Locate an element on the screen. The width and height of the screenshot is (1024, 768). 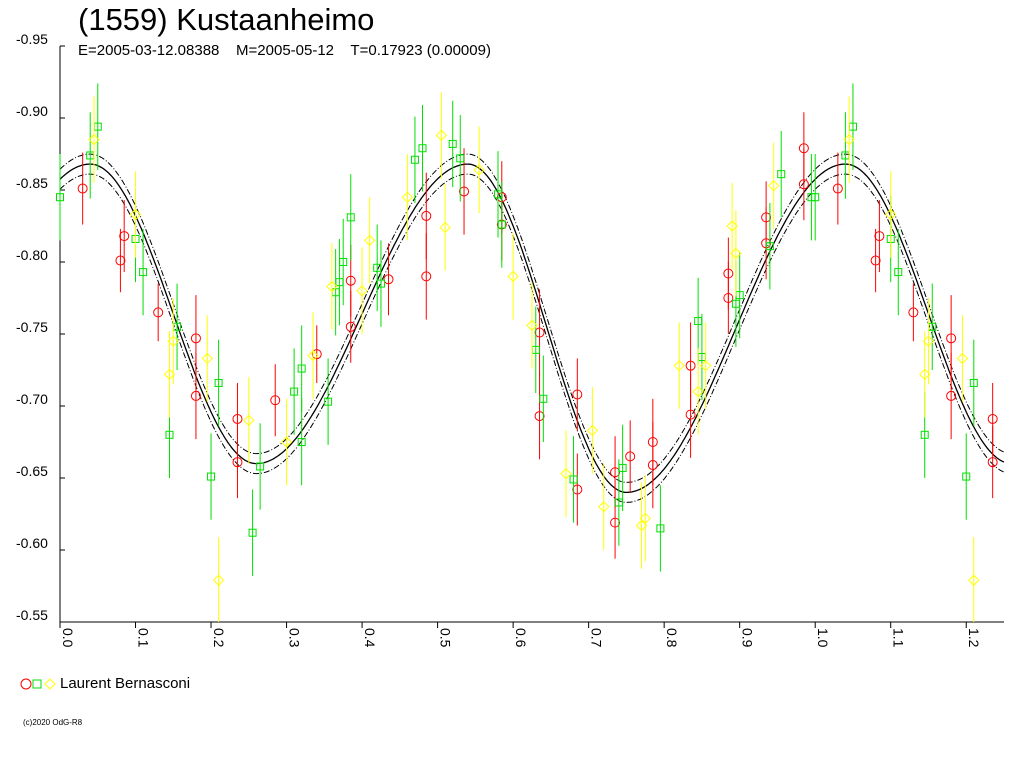
legend-markers is located at coordinates (38, 684).